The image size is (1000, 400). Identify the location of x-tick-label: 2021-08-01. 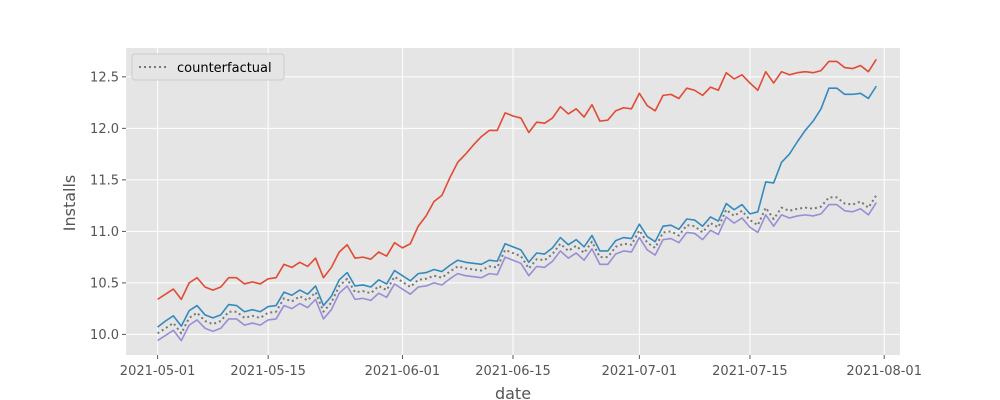
(884, 371).